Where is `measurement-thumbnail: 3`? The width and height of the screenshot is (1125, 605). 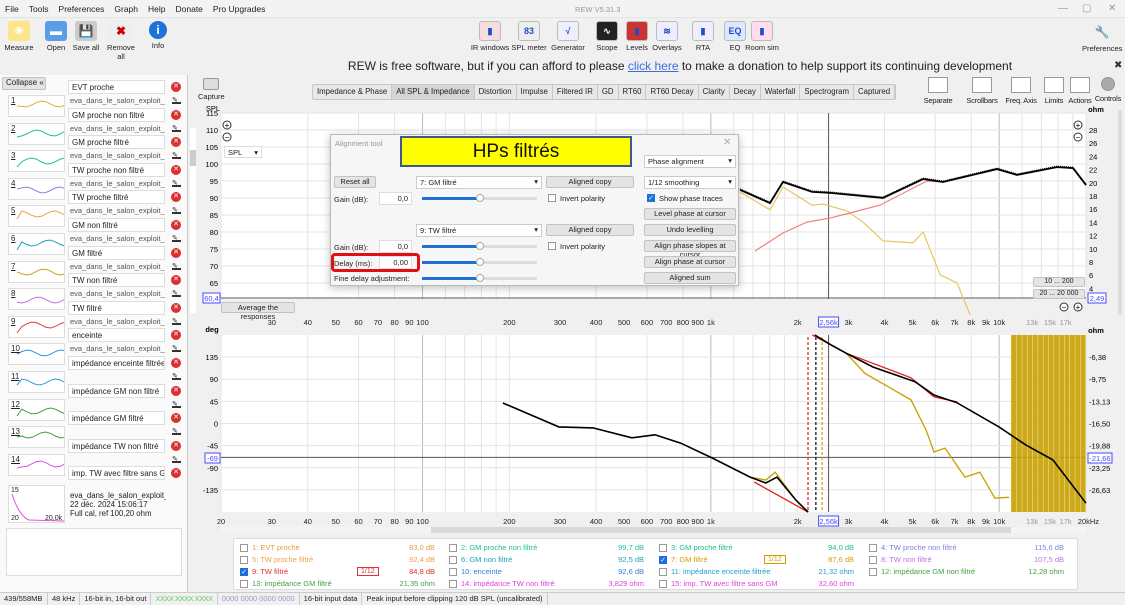 measurement-thumbnail: 3 is located at coordinates (36, 161).